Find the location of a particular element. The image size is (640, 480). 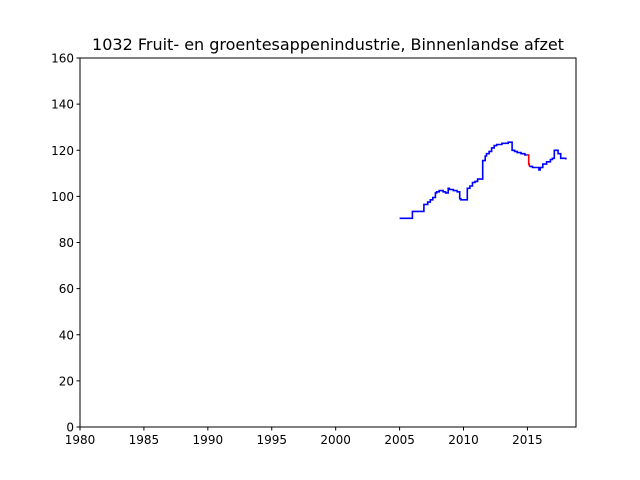

x-tick-label: 1985 is located at coordinates (144, 440).